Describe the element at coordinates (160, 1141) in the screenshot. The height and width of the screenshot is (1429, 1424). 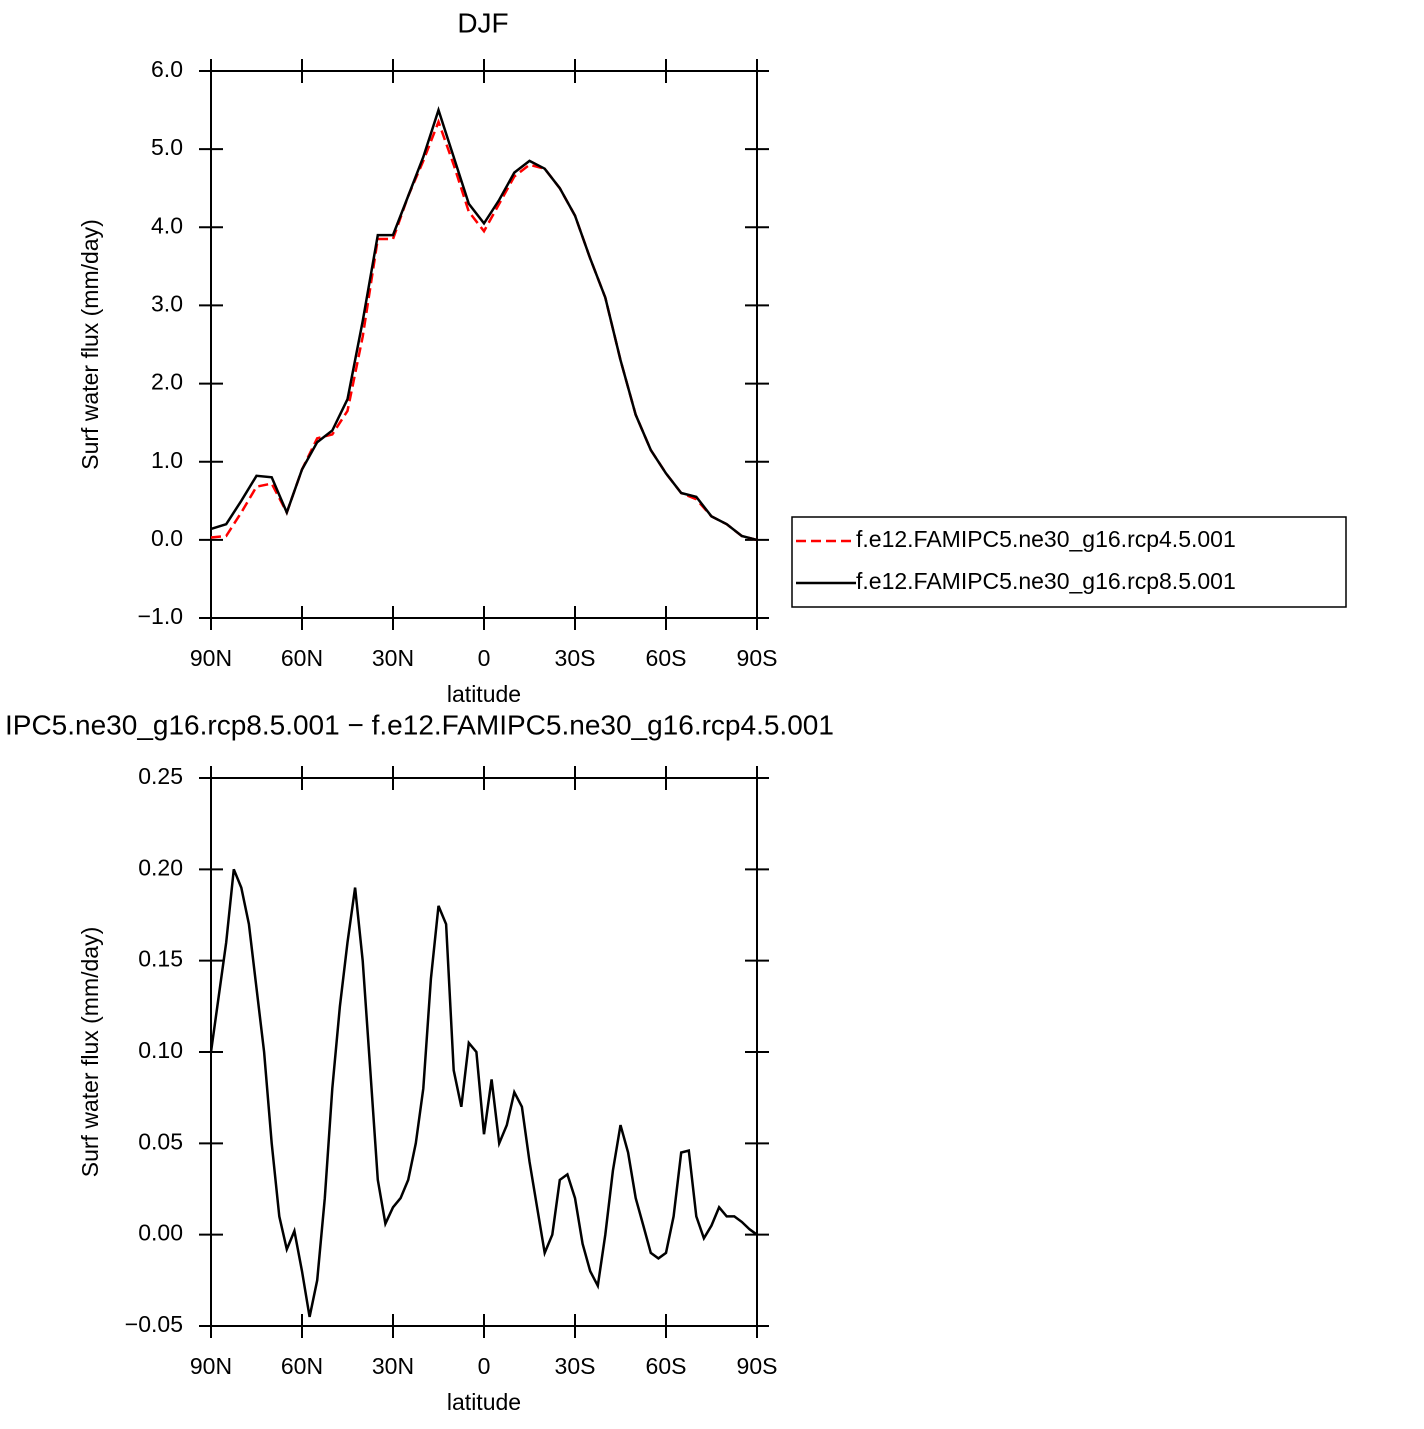
I see `y-tick-label: 0.05` at that location.